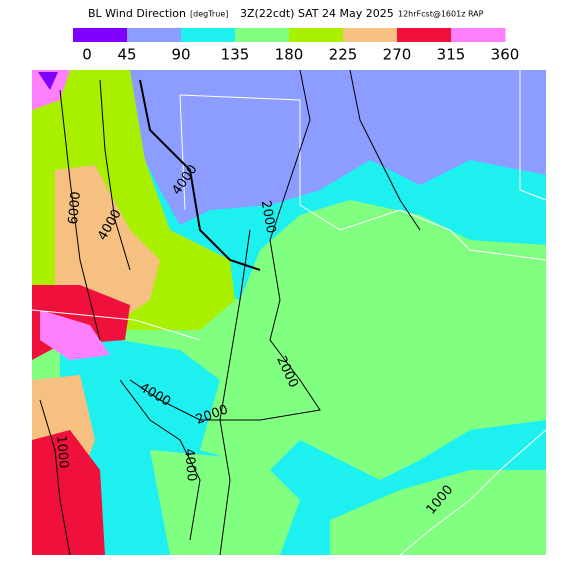 This screenshot has height=579, width=579. I want to click on units: [degTrue], so click(209, 14).